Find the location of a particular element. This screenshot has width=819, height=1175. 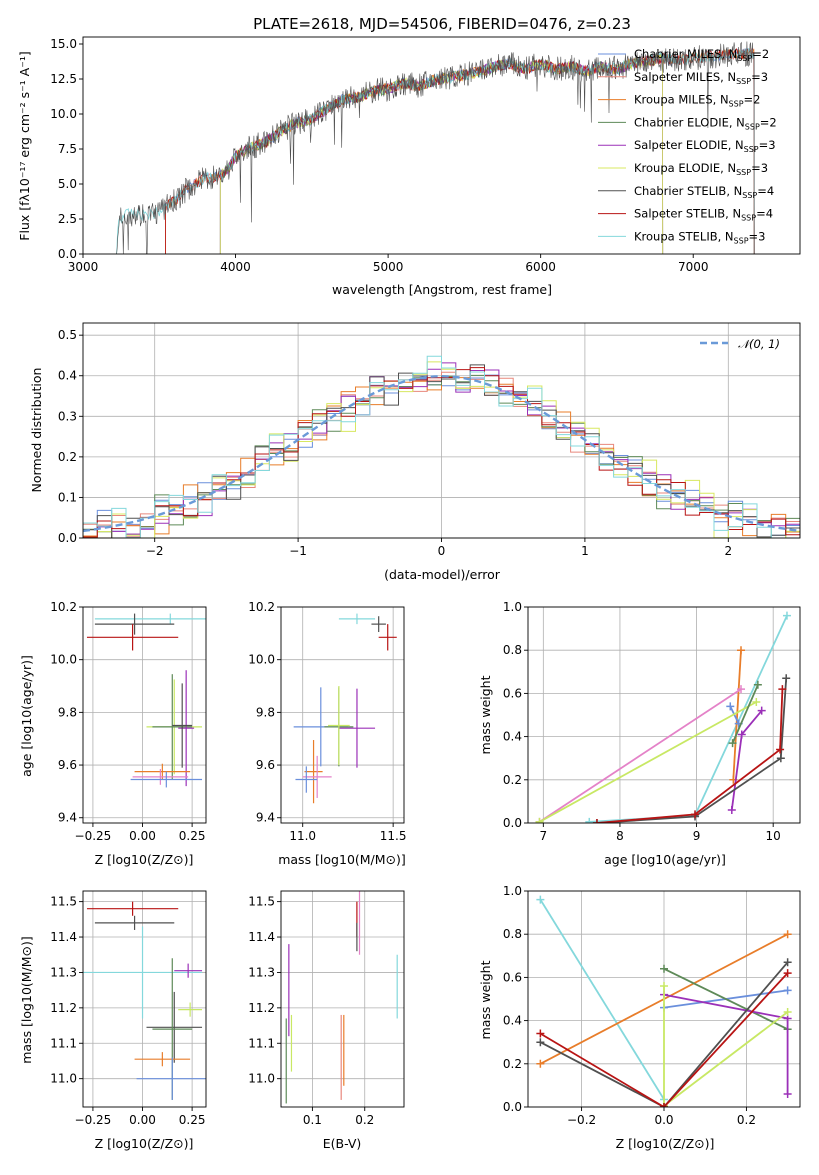

y-tick-label: 11.5 is located at coordinates (63, 902).